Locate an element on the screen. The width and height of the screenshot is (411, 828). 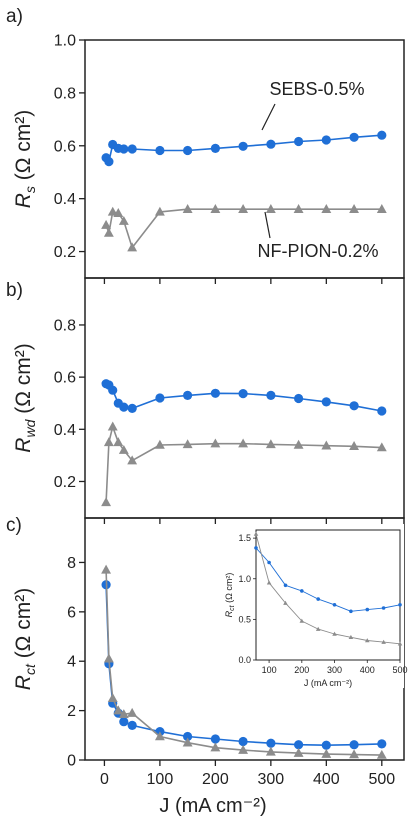
y-tick-label: 6 is located at coordinates (71, 612).